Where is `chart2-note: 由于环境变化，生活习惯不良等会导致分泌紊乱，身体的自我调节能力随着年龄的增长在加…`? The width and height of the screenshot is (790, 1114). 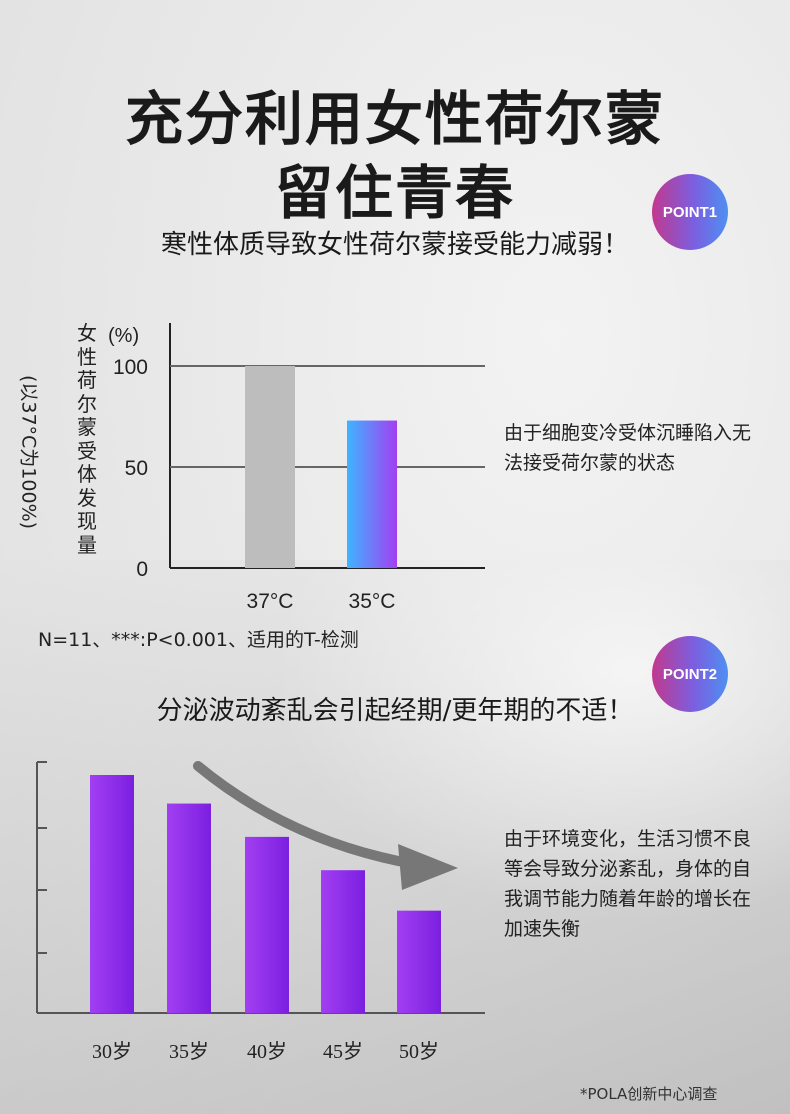
chart2-note: 由于环境变化，生活习惯不良等会导致分泌紊乱，身体的自我调节能力随着年龄的增长在加… is located at coordinates (628, 884).